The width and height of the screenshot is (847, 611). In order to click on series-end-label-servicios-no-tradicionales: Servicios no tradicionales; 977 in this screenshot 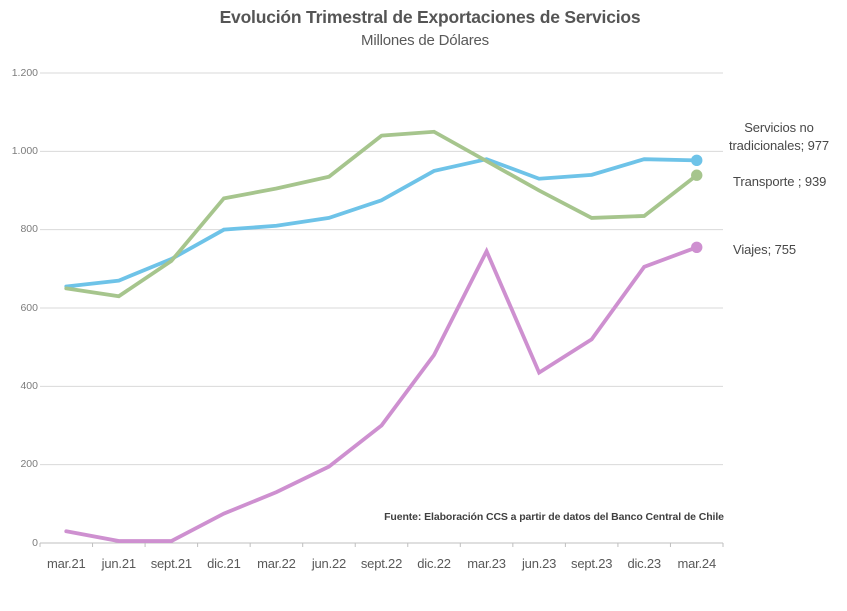, I will do `click(779, 136)`.